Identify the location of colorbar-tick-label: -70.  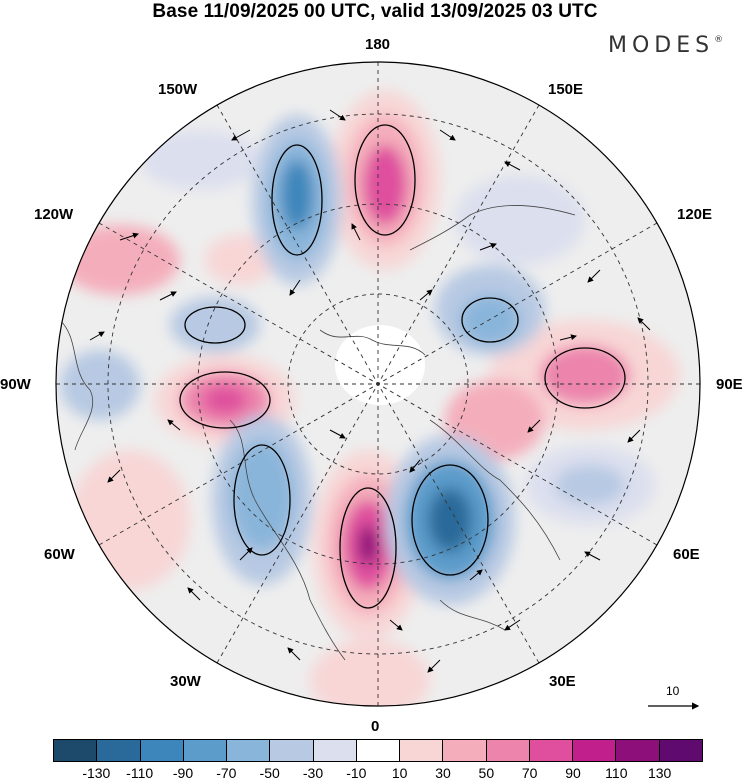
(226, 773).